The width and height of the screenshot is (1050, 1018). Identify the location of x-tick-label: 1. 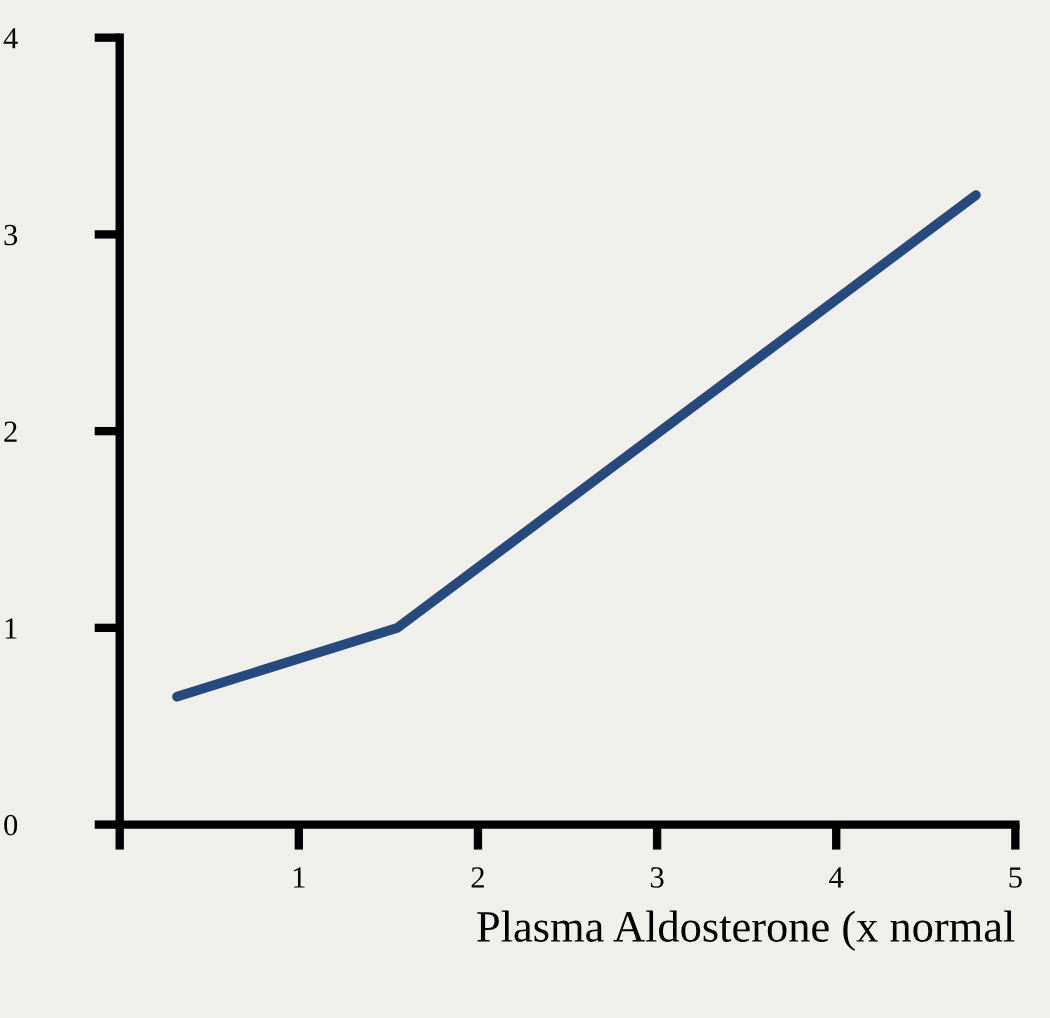
(299, 877).